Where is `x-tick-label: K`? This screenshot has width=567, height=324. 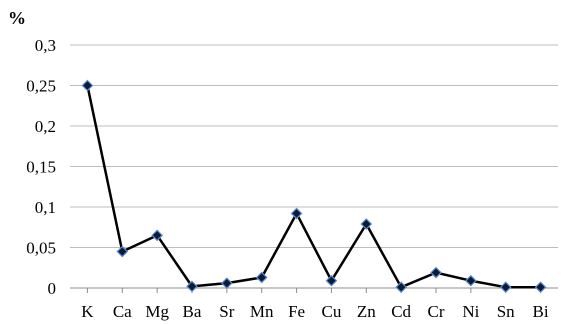 x-tick-label: K is located at coordinates (87, 311).